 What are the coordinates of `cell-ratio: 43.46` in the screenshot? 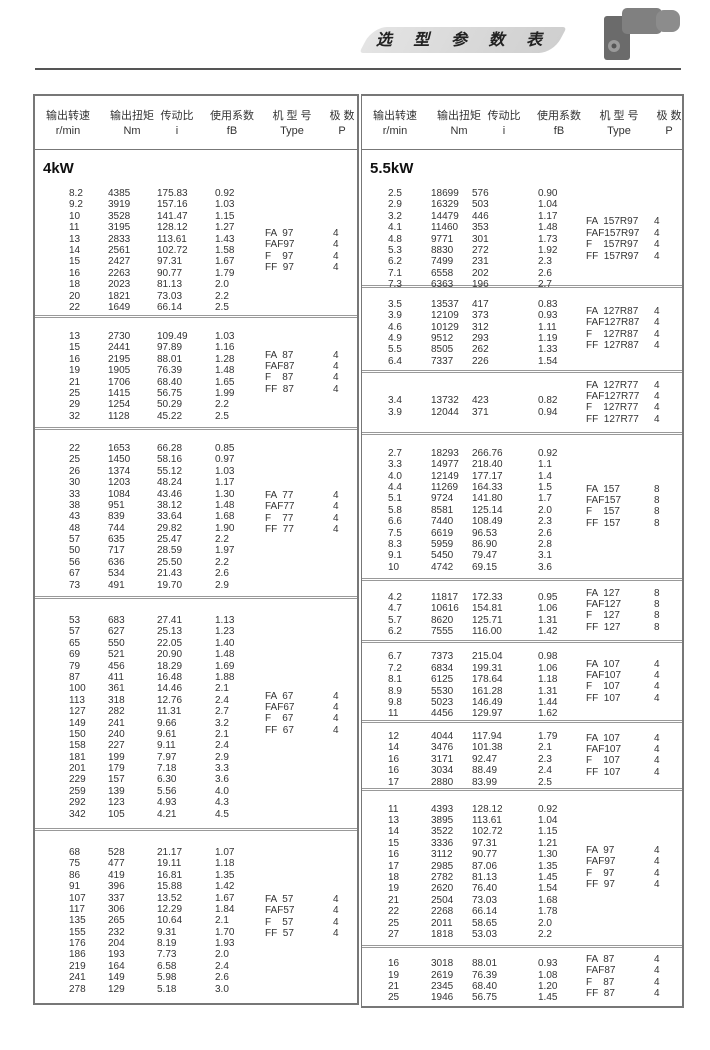 It's located at (170, 494).